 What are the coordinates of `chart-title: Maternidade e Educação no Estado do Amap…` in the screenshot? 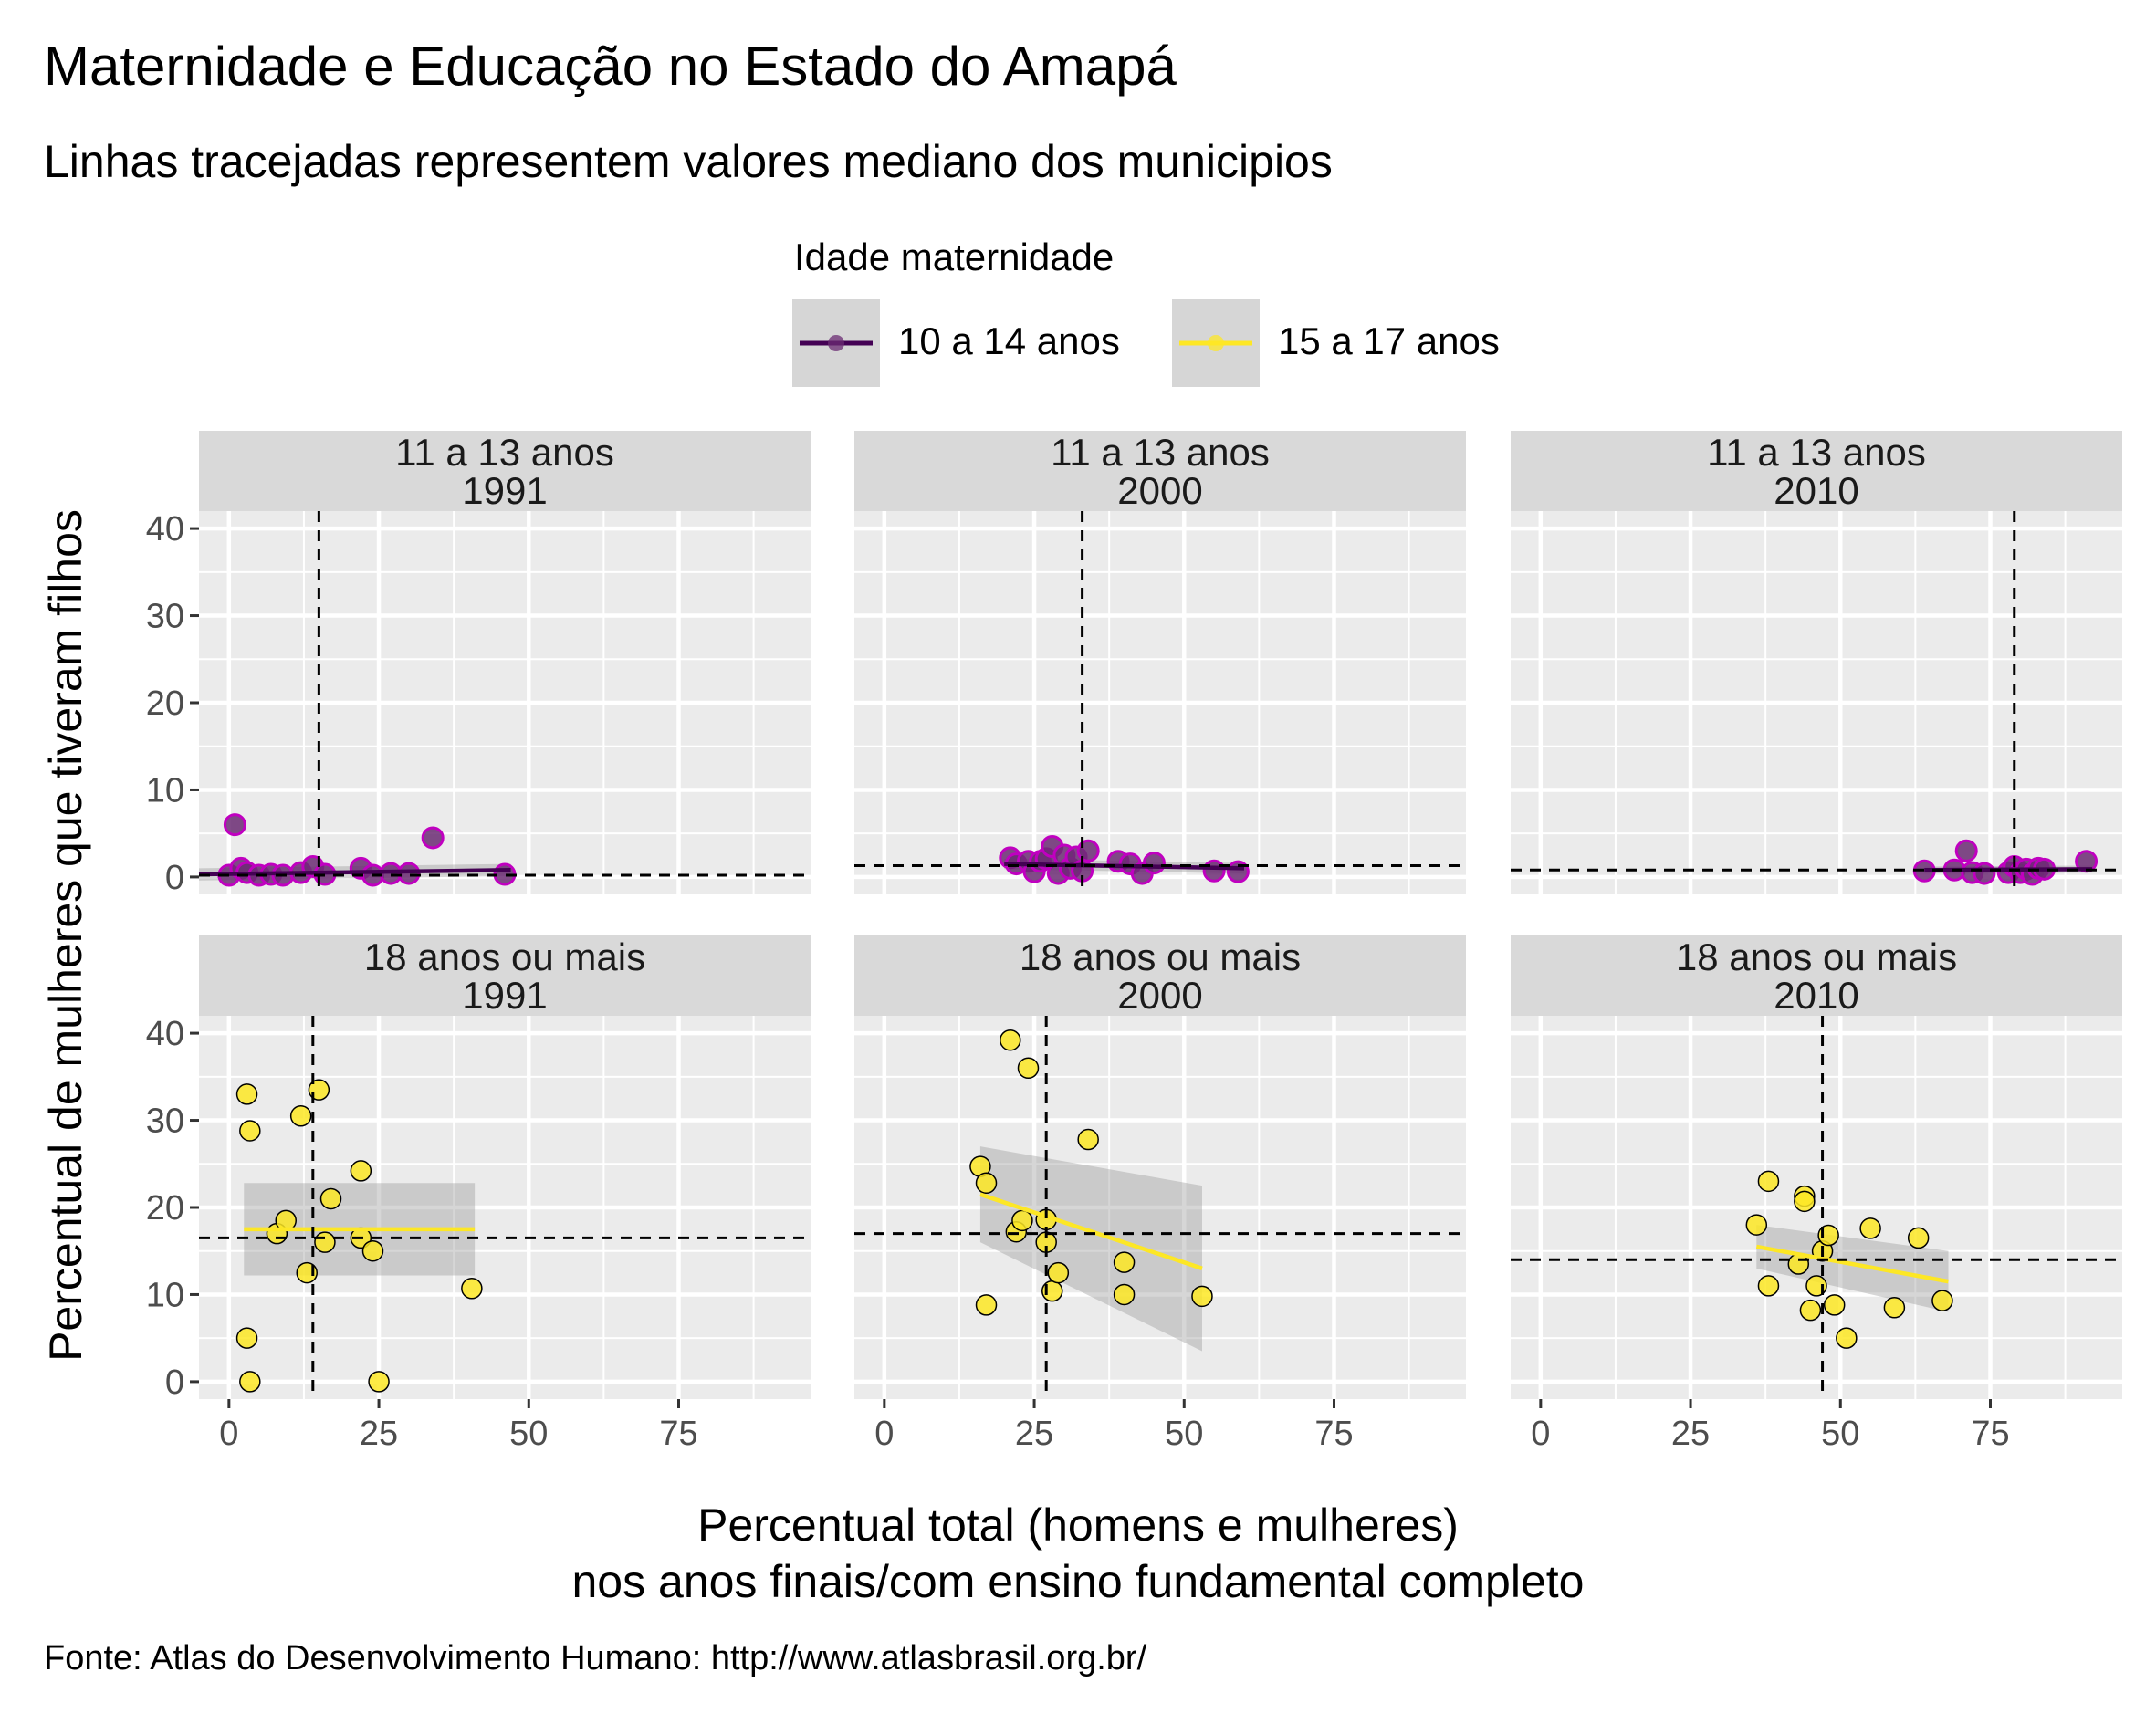 It's located at (610, 66).